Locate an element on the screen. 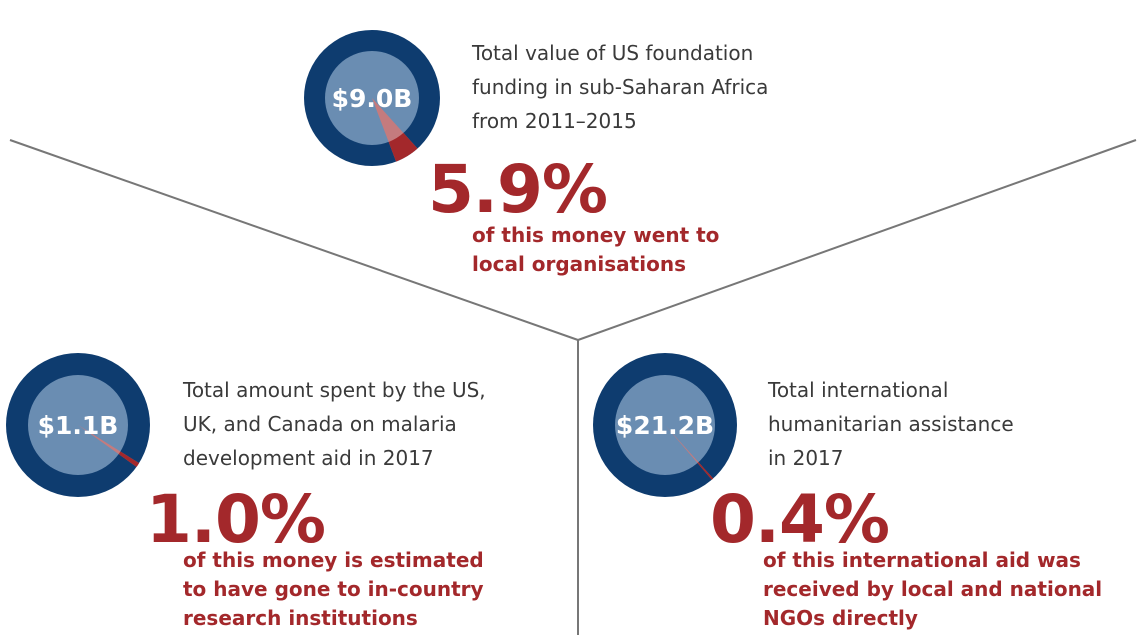 This screenshot has width=1138, height=635. description: development aid in 2017 is located at coordinates (308, 458).